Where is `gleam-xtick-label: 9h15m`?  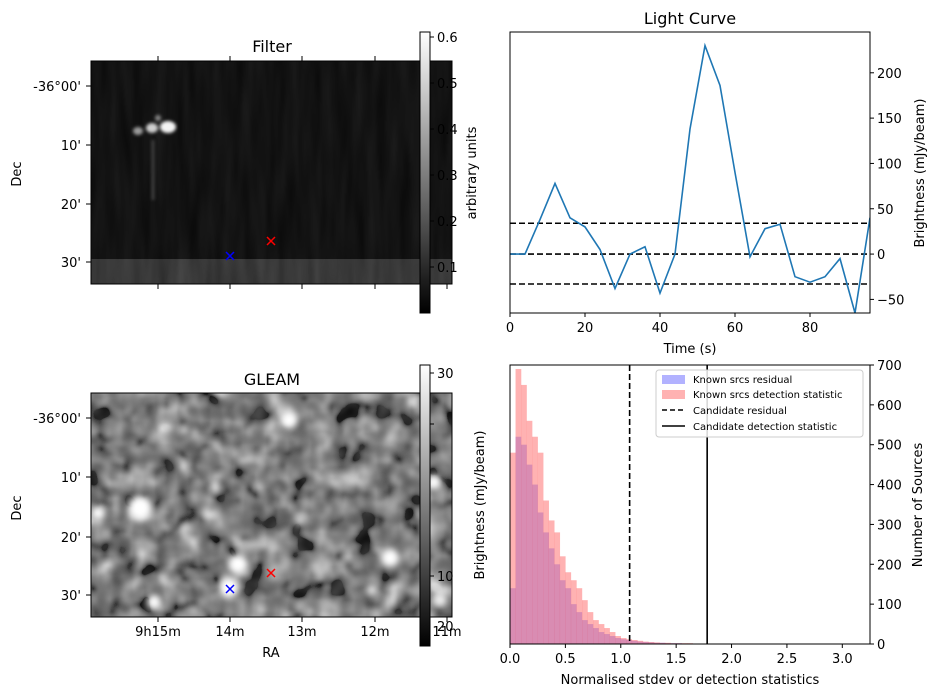
gleam-xtick-label: 9h15m is located at coordinates (158, 632).